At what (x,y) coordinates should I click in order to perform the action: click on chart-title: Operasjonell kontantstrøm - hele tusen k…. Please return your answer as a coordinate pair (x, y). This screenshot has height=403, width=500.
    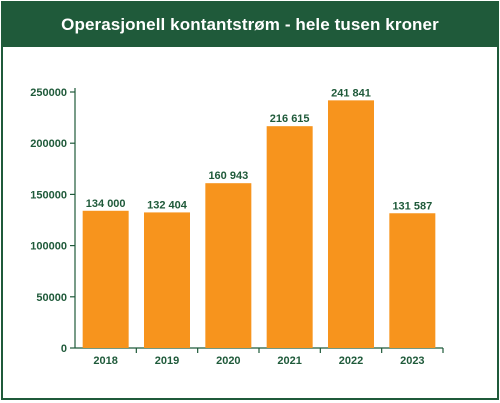
    Looking at the image, I should click on (250, 25).